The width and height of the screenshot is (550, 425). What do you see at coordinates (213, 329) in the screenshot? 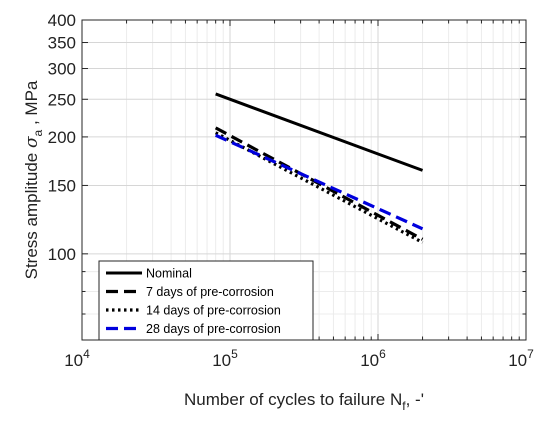
I see `legend-label-4: 28 days of pre-corrosion` at bounding box center [213, 329].